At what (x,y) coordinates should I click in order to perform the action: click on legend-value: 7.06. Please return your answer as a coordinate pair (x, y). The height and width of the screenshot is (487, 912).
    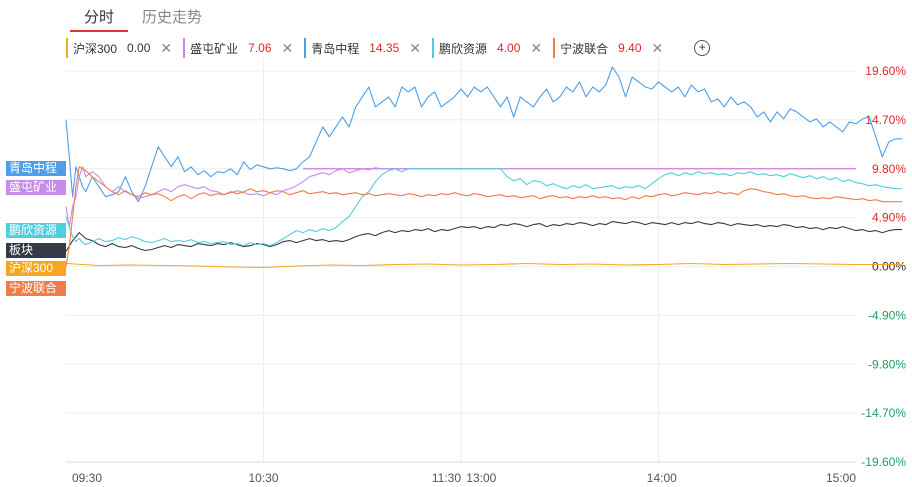
    Looking at the image, I should click on (260, 48).